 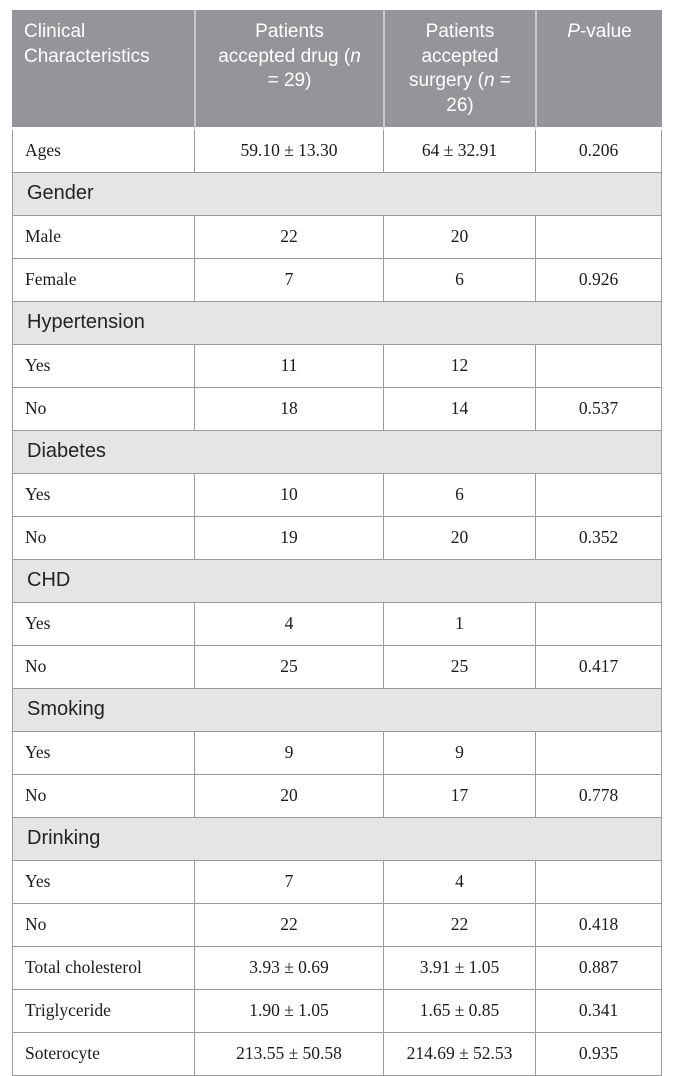 What do you see at coordinates (598, 280) in the screenshot?
I see `value-pvalue: 0.926` at bounding box center [598, 280].